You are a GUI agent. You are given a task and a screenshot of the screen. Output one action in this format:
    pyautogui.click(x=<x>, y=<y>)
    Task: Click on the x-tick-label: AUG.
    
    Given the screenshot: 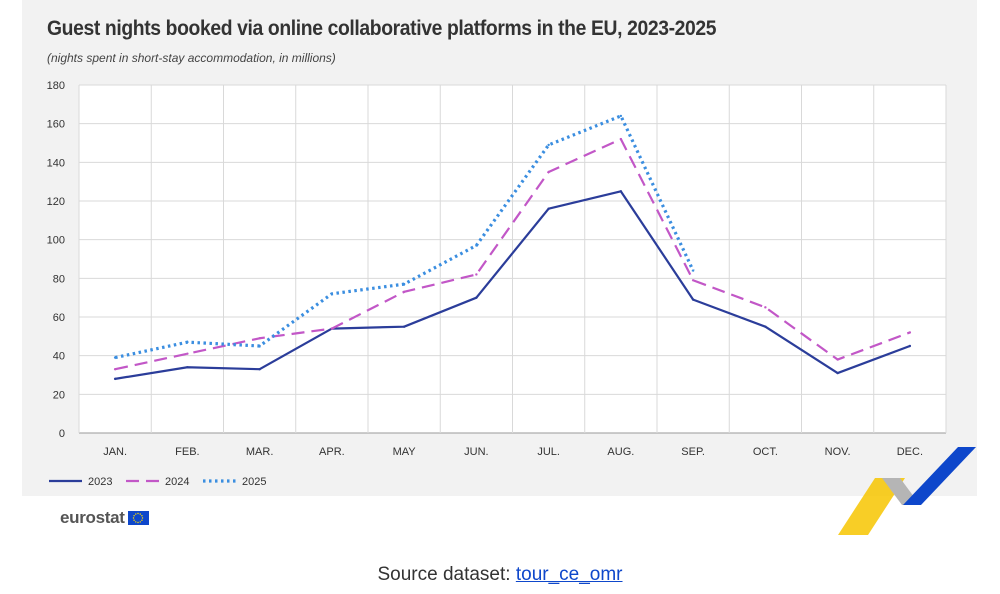 What is the action you would take?
    pyautogui.click(x=620, y=452)
    